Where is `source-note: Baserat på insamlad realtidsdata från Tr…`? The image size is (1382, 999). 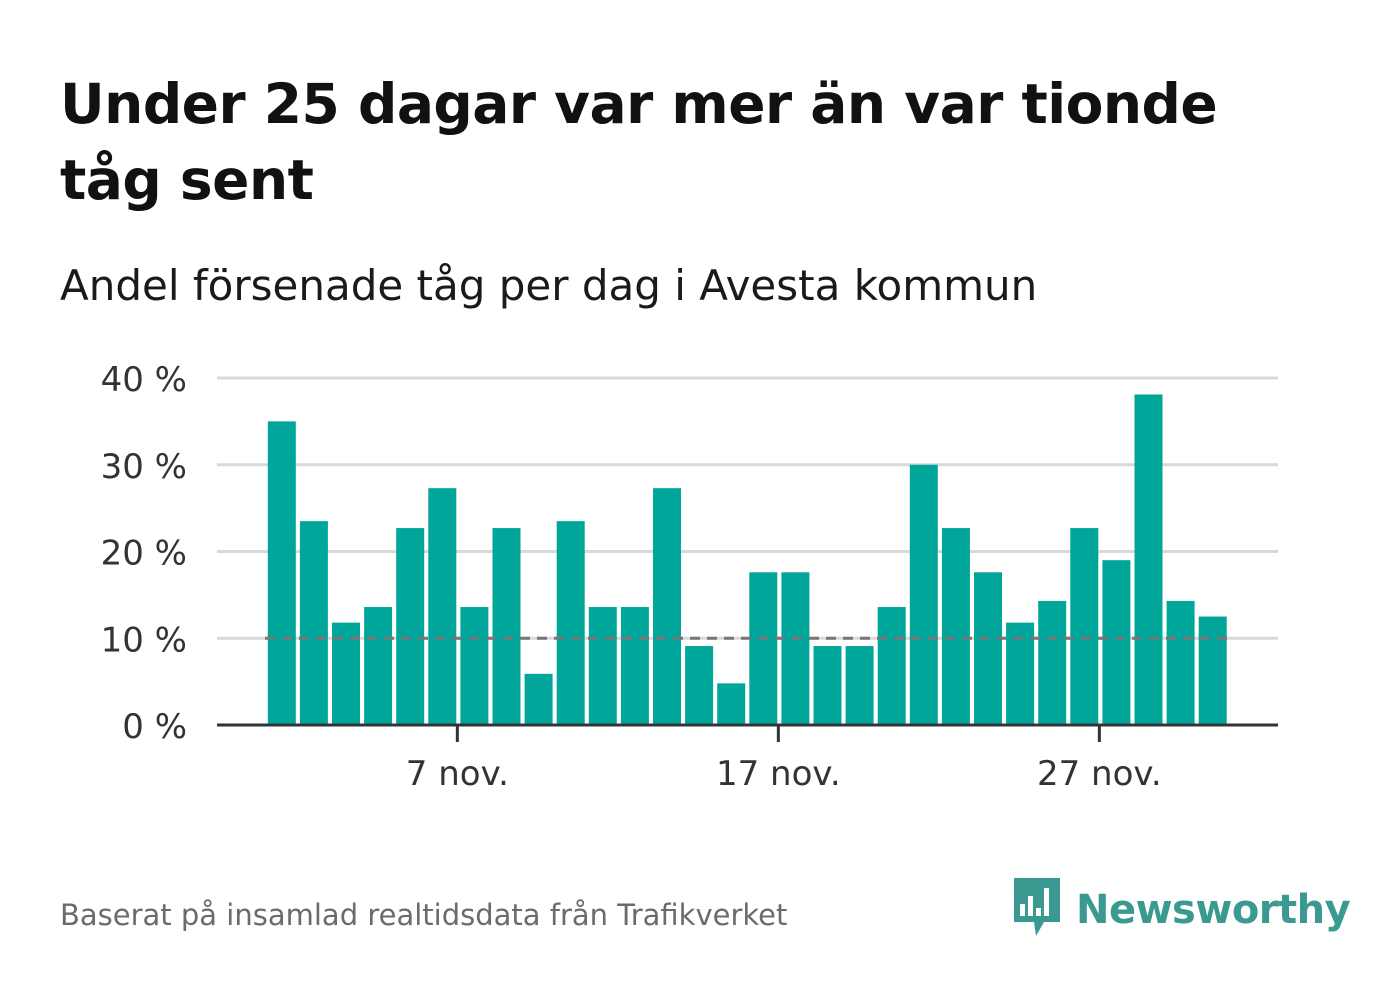
source-note: Baserat på insamlad realtidsdata från Tr… is located at coordinates (424, 915).